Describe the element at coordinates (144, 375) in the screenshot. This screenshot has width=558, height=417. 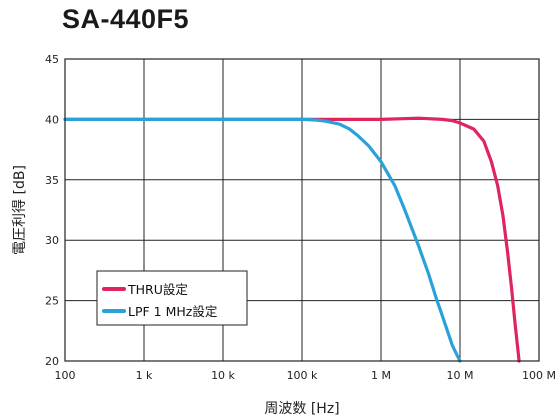
I see `x-tick-label: 1 k` at that location.